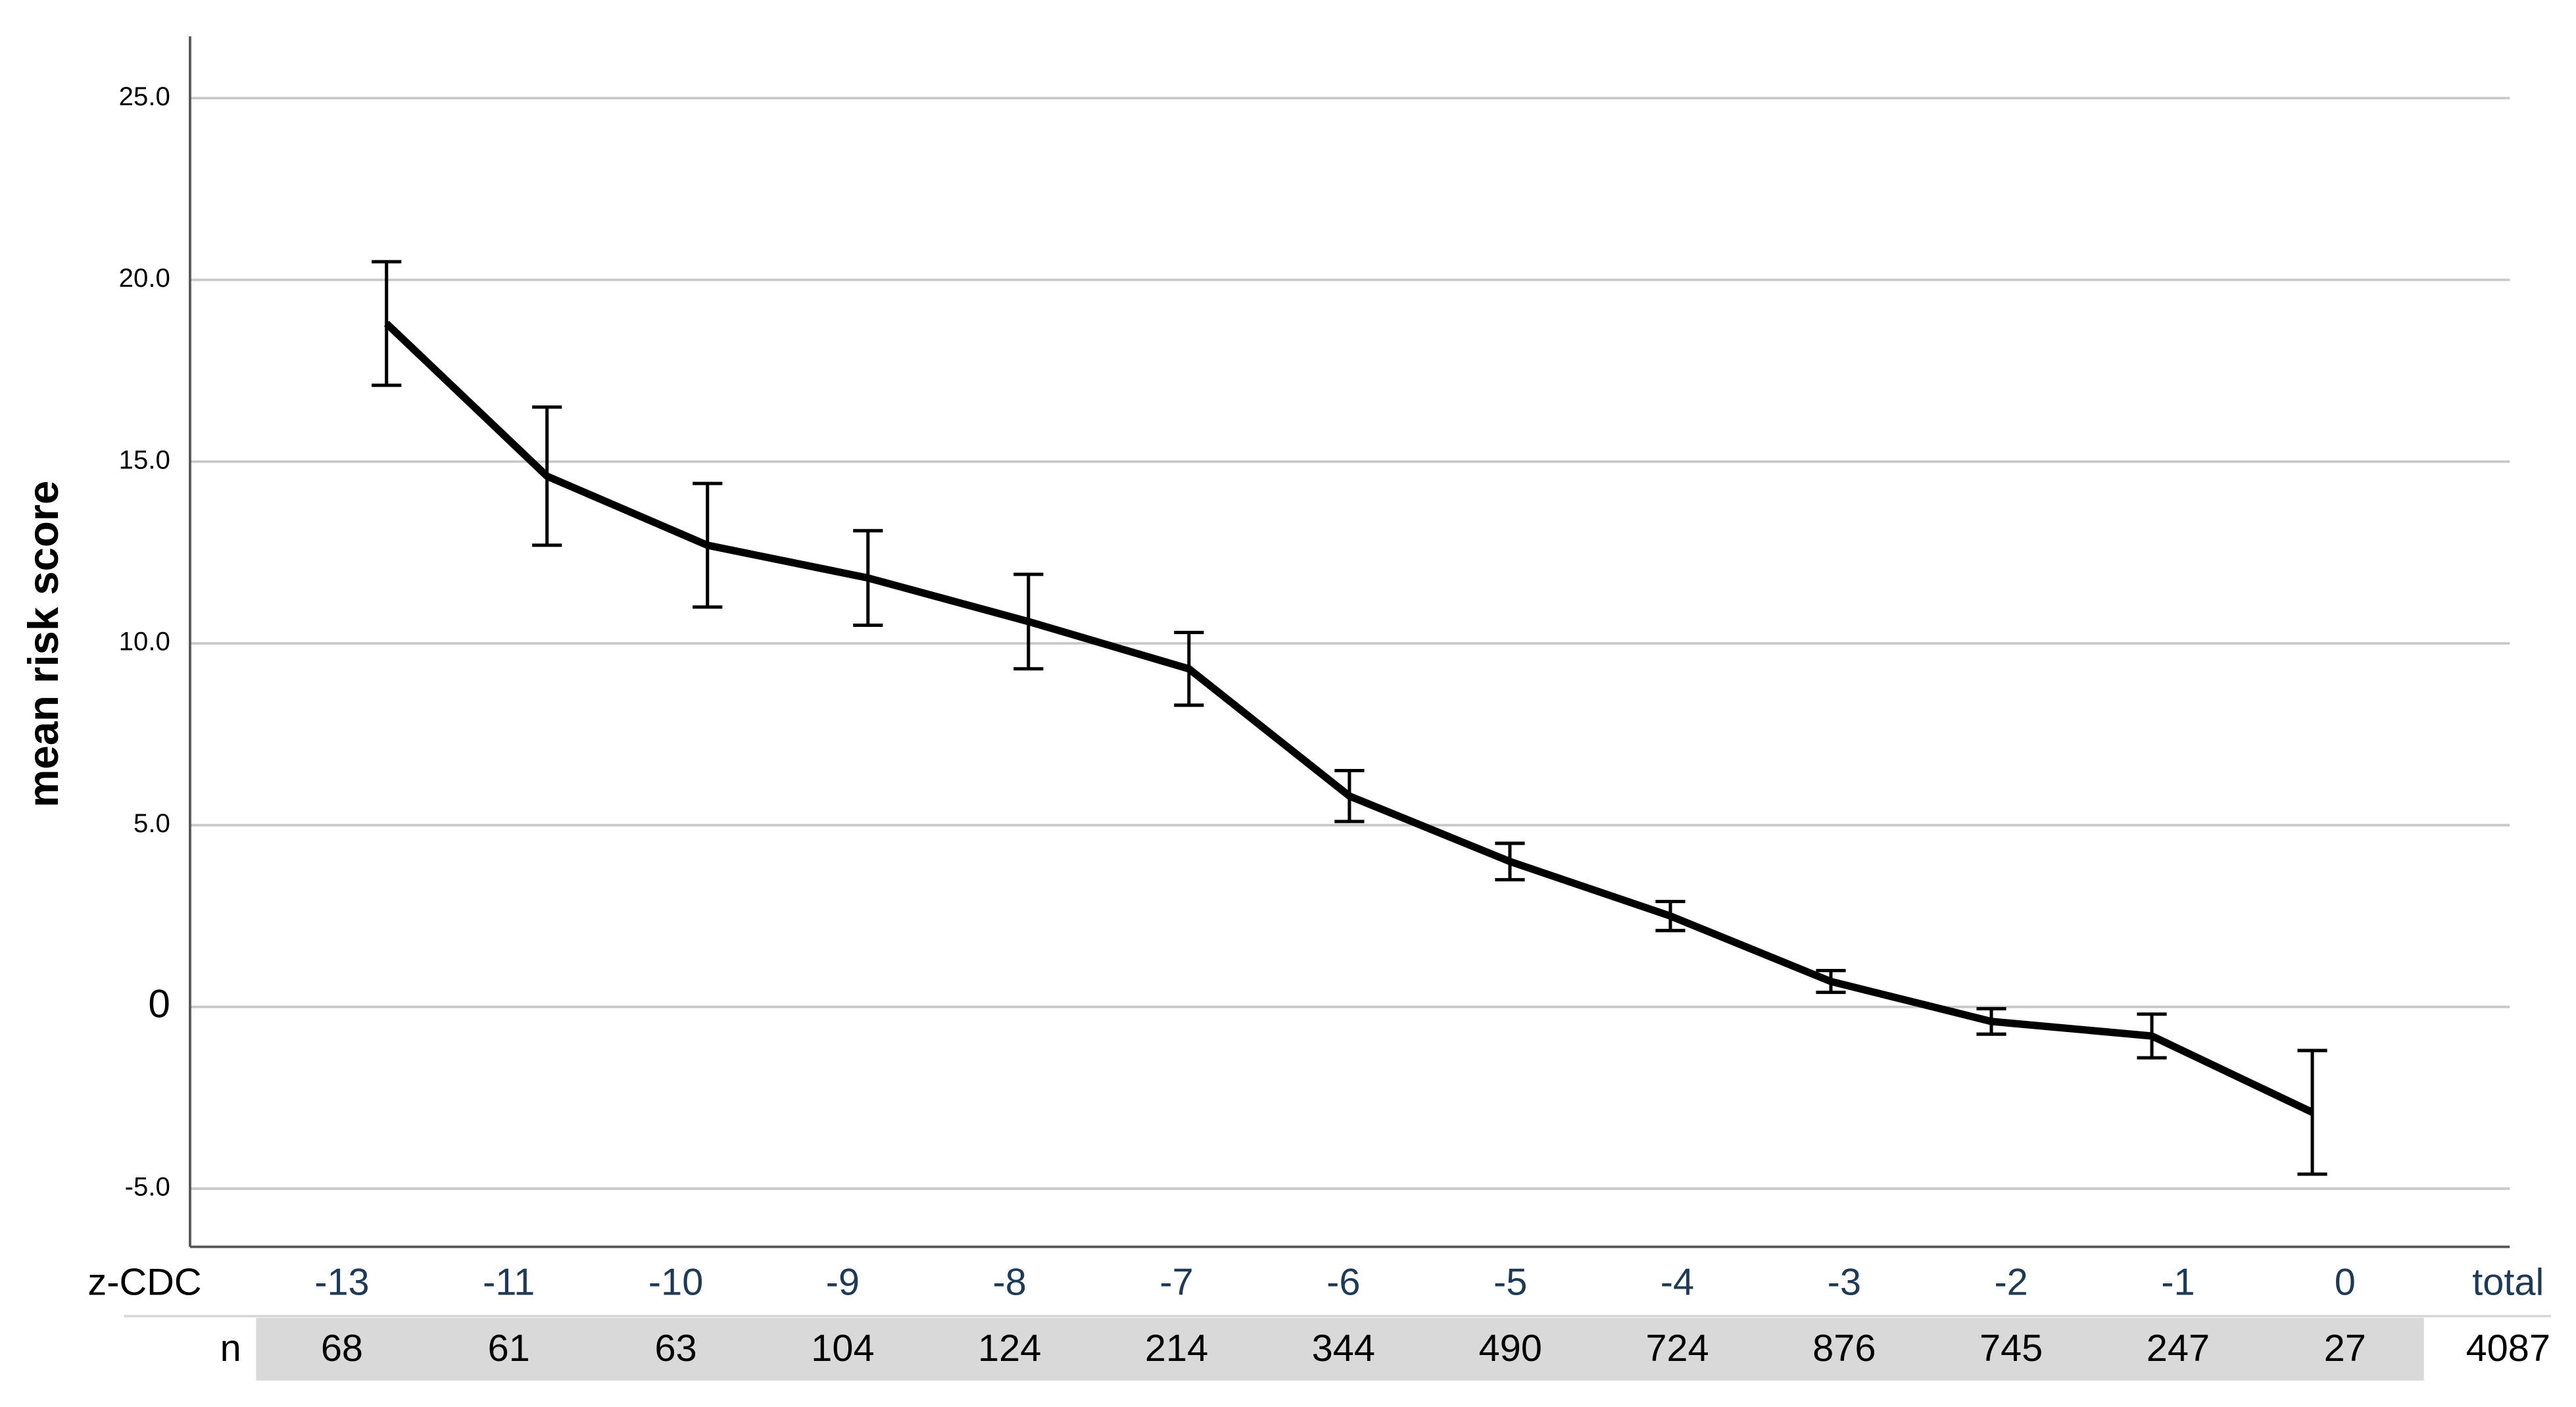 This screenshot has height=1407, width=2576. Describe the element at coordinates (145, 96) in the screenshot. I see `y-tick-label: 25.0` at that location.